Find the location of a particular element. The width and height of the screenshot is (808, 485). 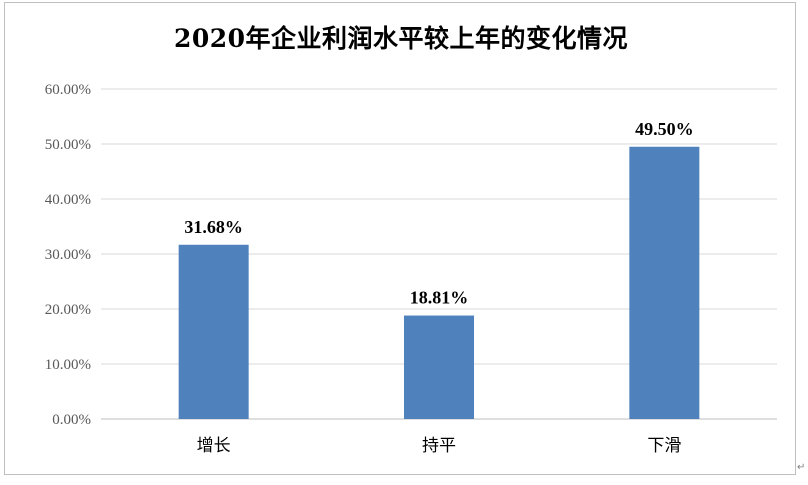

y-tick-label: 0.00% is located at coordinates (71, 420).